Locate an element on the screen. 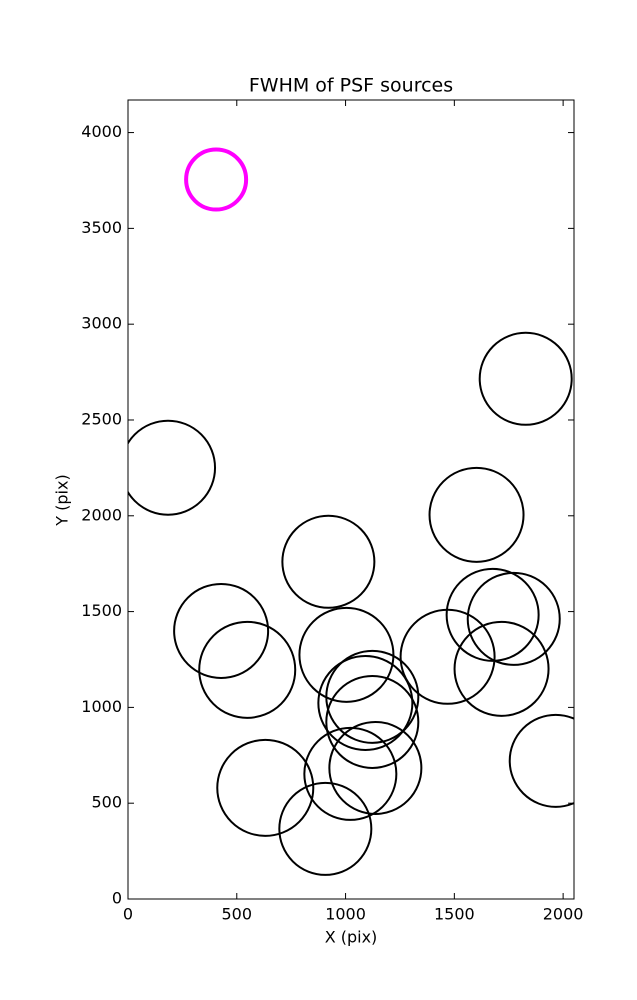  x-tick-label: 500 is located at coordinates (237, 914).